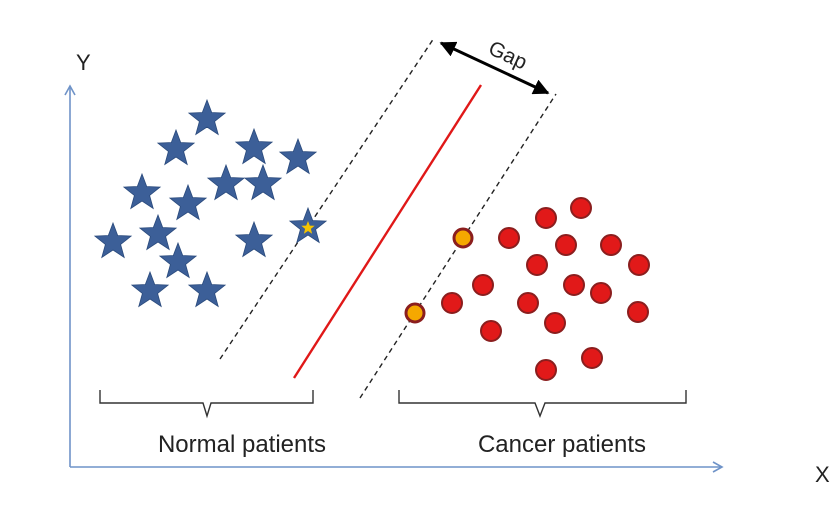 This screenshot has width=830, height=516. I want to click on decision-boundary, so click(387, 231).